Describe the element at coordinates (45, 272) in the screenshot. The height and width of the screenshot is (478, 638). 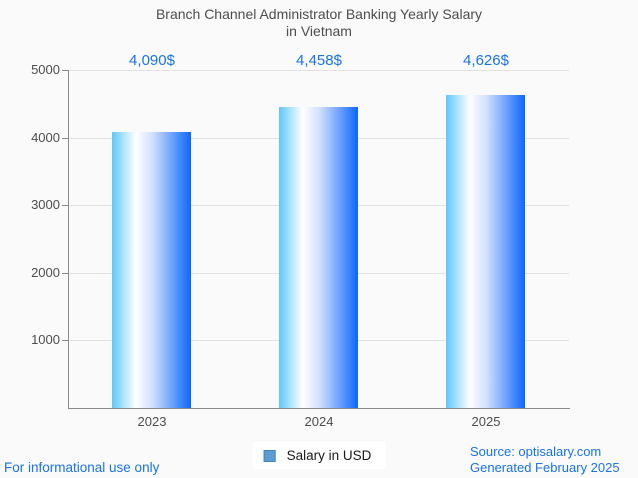
I see `ytick-label-2000: 2000` at that location.